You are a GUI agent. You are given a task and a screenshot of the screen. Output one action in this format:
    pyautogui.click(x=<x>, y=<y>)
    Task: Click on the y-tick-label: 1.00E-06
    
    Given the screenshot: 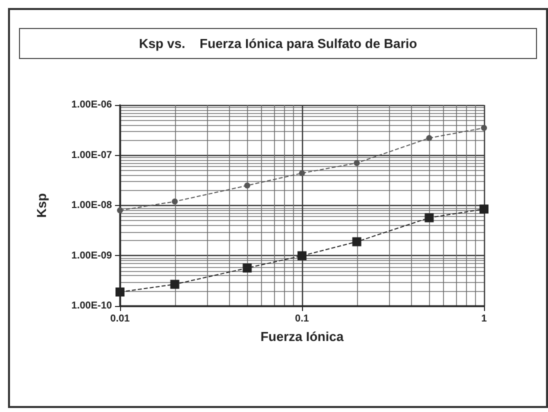 What is the action you would take?
    pyautogui.click(x=91, y=105)
    